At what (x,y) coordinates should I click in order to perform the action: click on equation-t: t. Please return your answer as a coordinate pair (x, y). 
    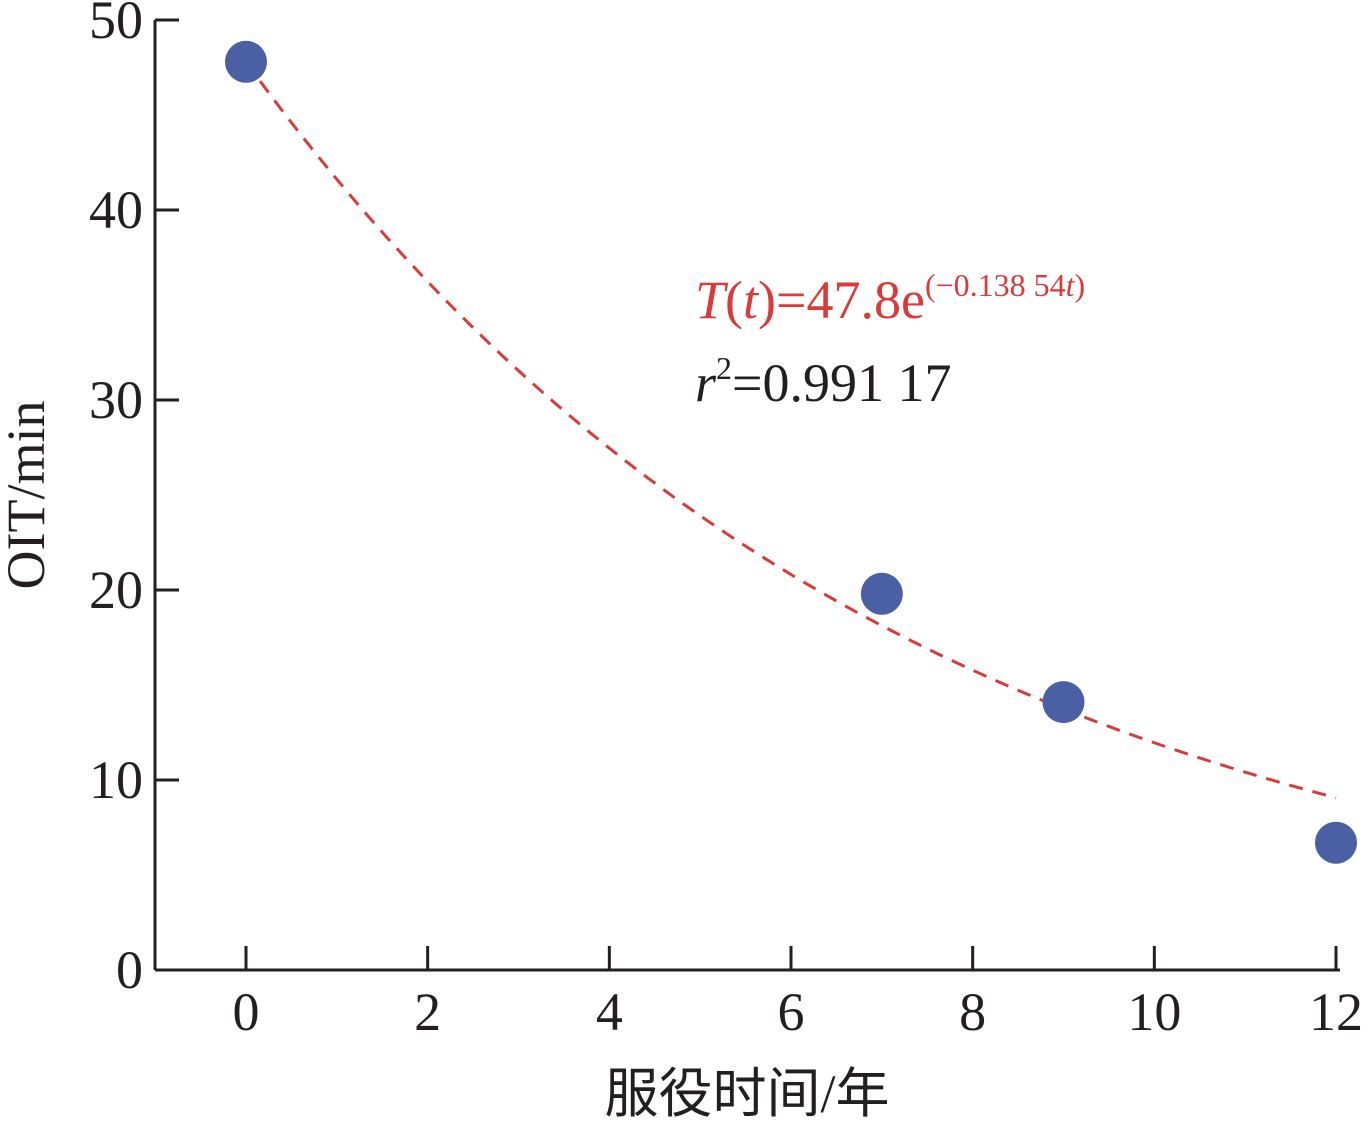
    Looking at the image, I should click on (751, 300).